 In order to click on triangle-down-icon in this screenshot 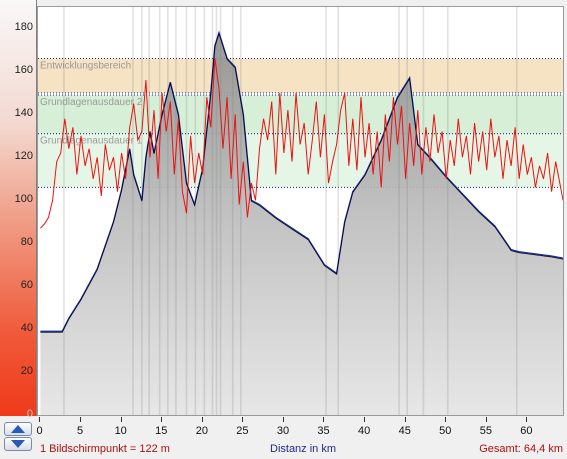, I will do `click(18, 444)`.